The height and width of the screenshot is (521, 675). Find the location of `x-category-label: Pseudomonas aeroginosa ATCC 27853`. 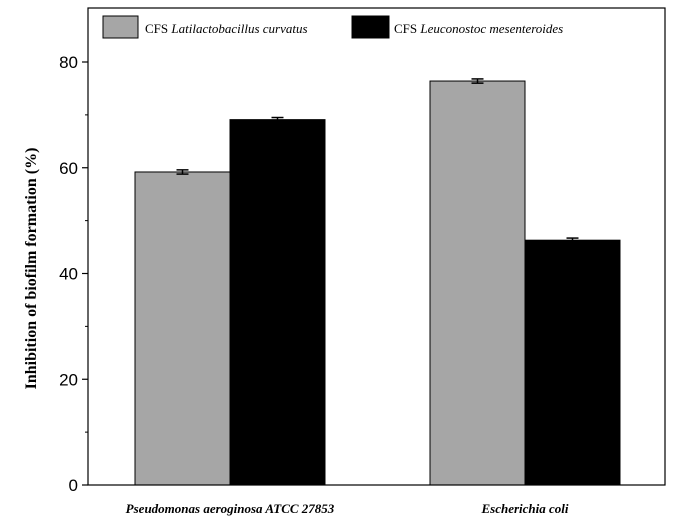

x-category-label: Pseudomonas aeroginosa ATCC 27853 is located at coordinates (230, 508).